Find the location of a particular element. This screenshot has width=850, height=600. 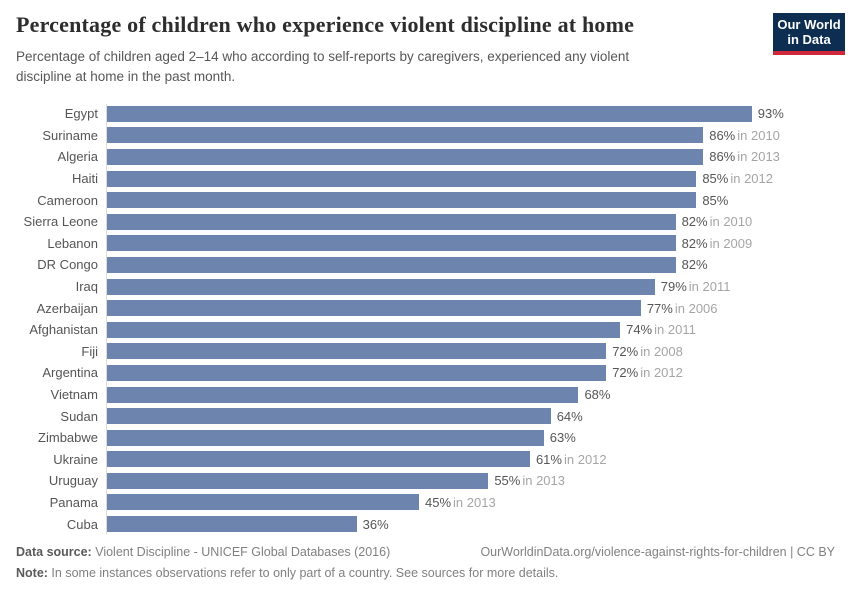

bar-track: 72% in 2008 is located at coordinates (471, 351).